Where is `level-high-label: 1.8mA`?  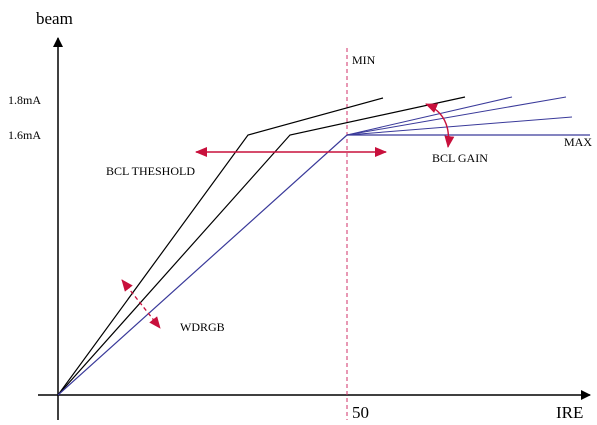
level-high-label: 1.8mA is located at coordinates (24, 100).